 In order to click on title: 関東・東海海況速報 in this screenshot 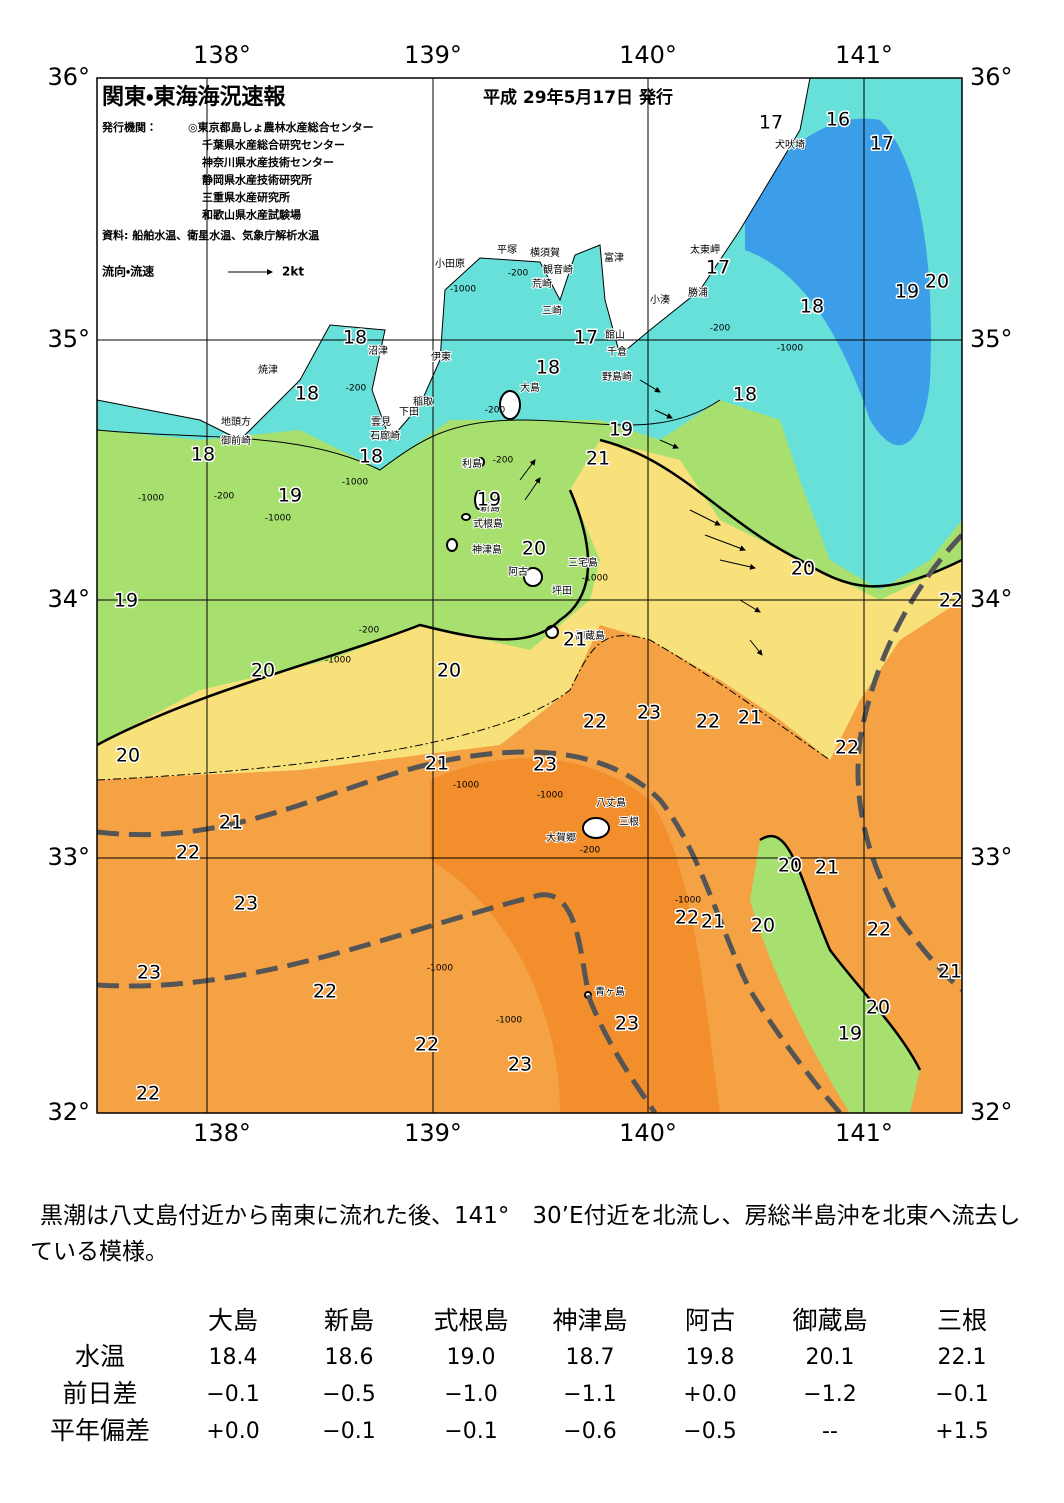, I will do `click(194, 97)`.